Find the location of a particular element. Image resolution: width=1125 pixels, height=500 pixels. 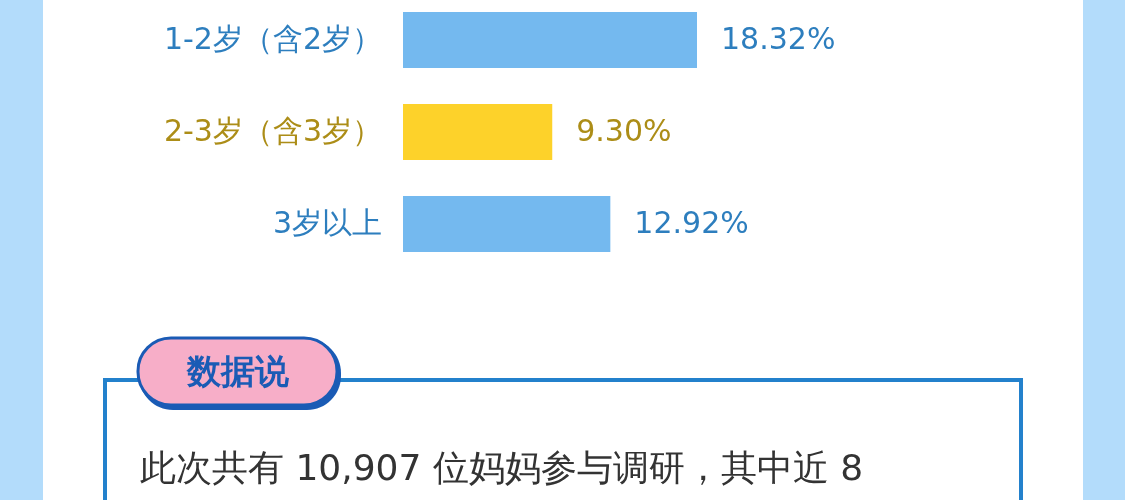

data-label: 9.30% is located at coordinates (624, 130).